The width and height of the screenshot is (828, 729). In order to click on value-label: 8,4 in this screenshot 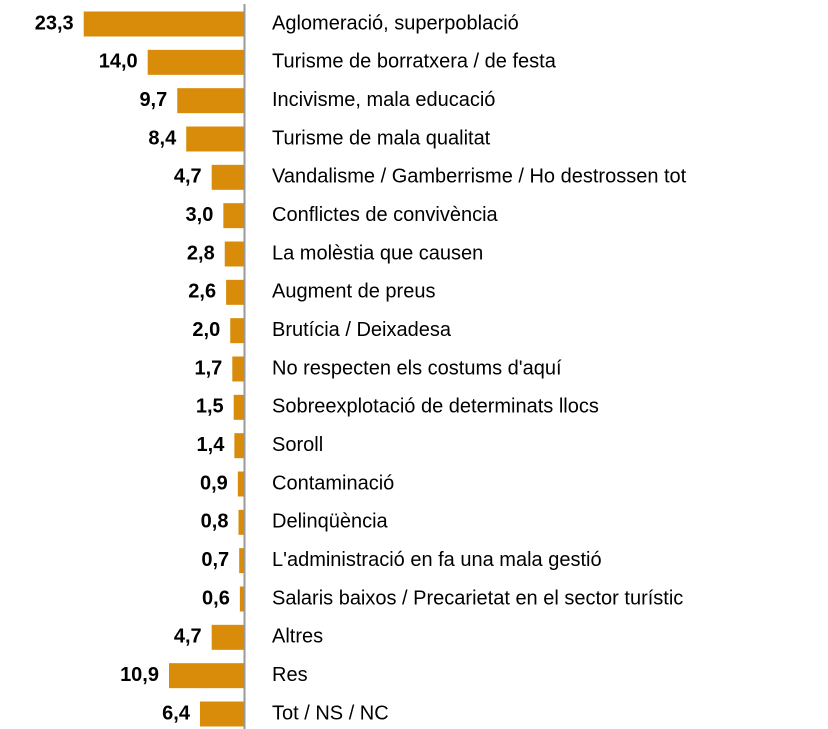, I will do `click(162, 138)`.